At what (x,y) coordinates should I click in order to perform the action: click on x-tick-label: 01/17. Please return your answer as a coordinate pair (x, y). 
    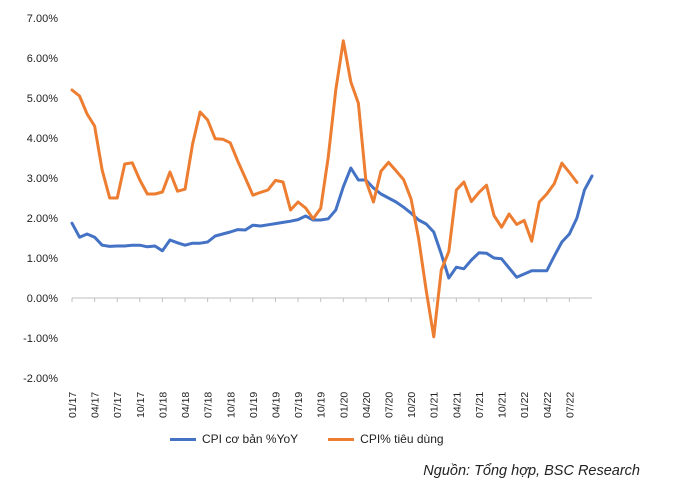
    Looking at the image, I should click on (73, 405).